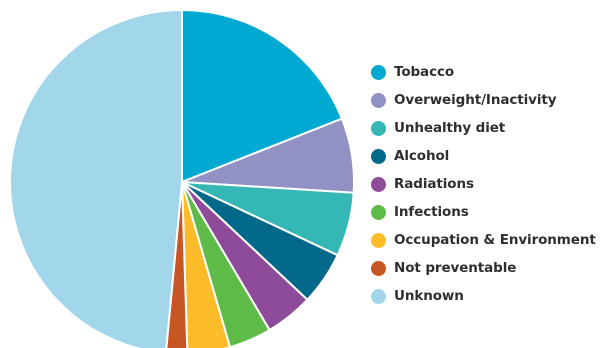 The height and width of the screenshot is (348, 609). Describe the element at coordinates (429, 296) in the screenshot. I see `legend-label: Unknown` at that location.